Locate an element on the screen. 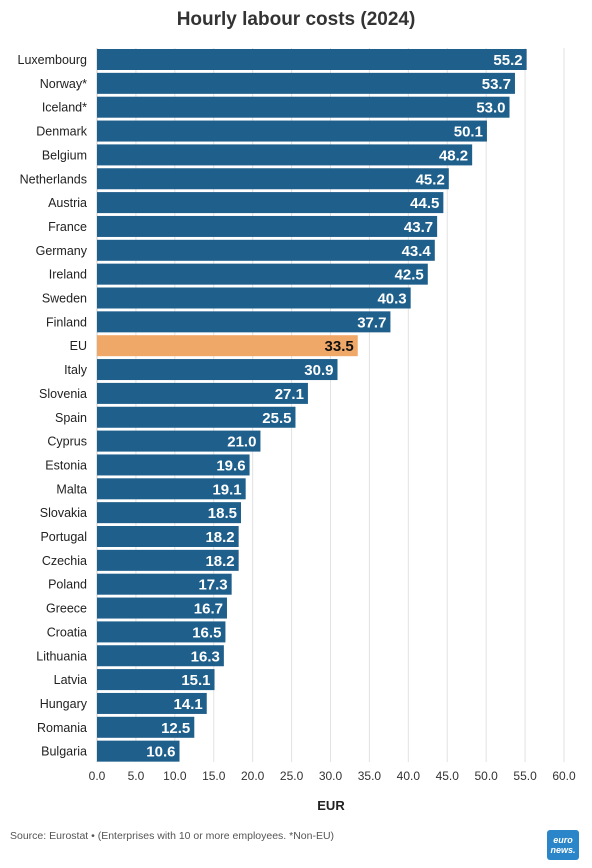 The height and width of the screenshot is (868, 592). value-label: 15.1 is located at coordinates (195, 680).